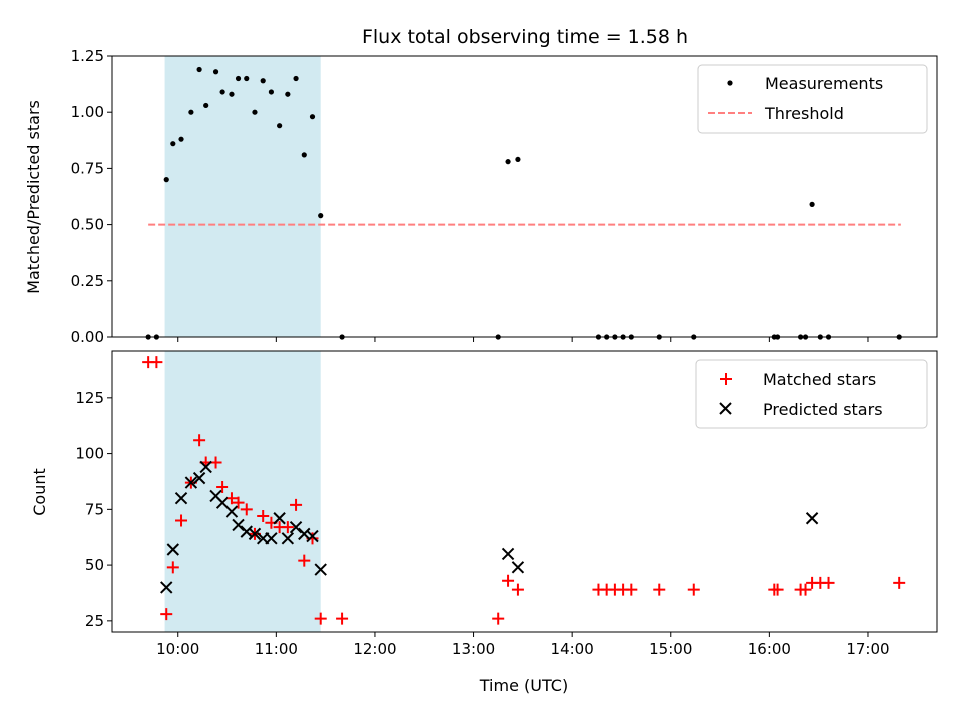 The height and width of the screenshot is (724, 960). I want to click on count-legend-box, so click(811, 394).